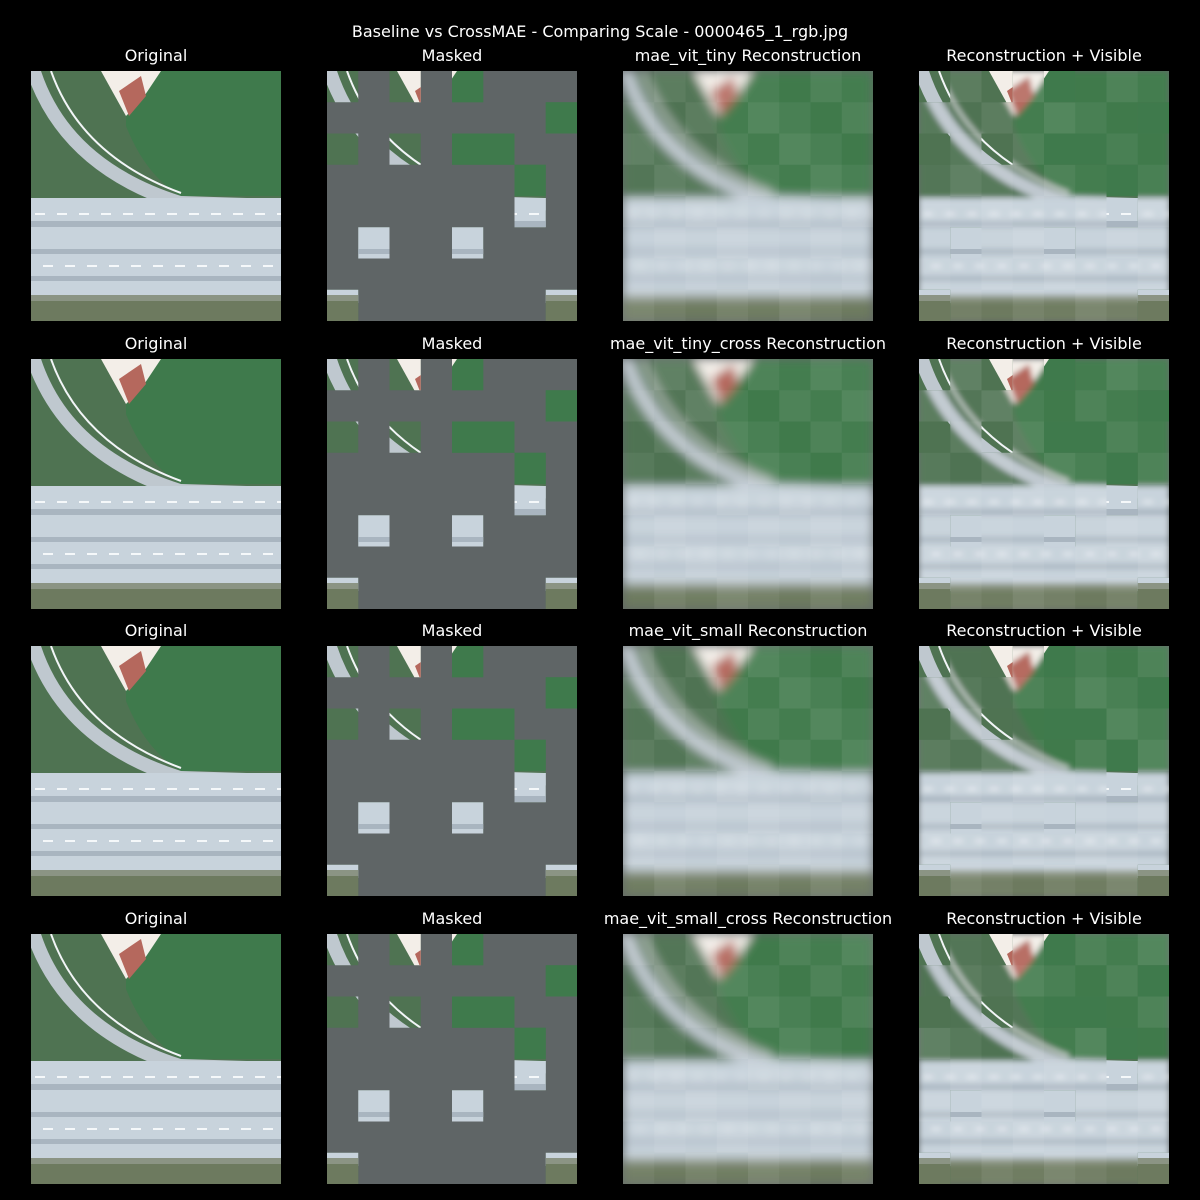 Image resolution: width=1200 pixels, height=1200 pixels. Describe the element at coordinates (748, 630) in the screenshot. I see `panel-title: mae_vit_small Reconstruction` at that location.